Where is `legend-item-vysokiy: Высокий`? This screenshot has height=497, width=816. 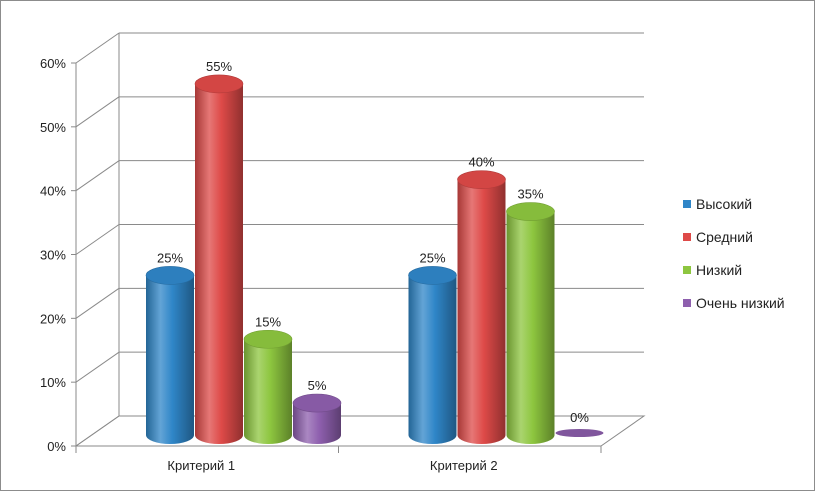
legend-item-vysokiy: Высокий is located at coordinates (734, 203).